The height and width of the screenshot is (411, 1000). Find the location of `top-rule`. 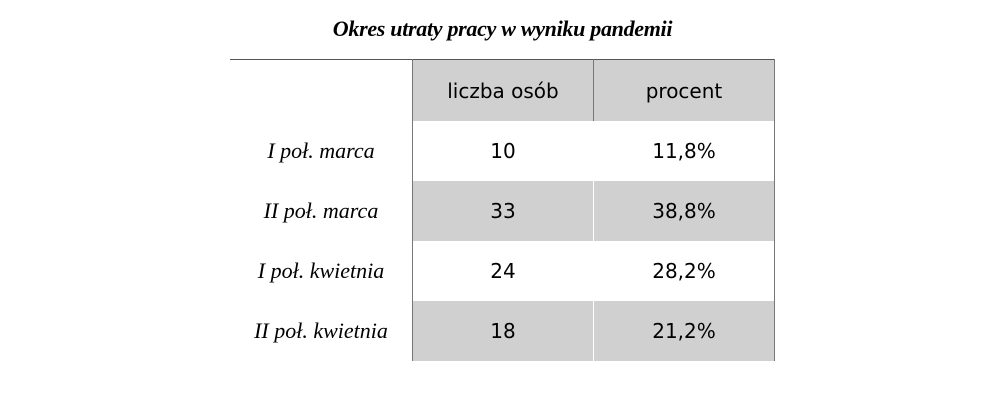

top-rule is located at coordinates (502, 59).